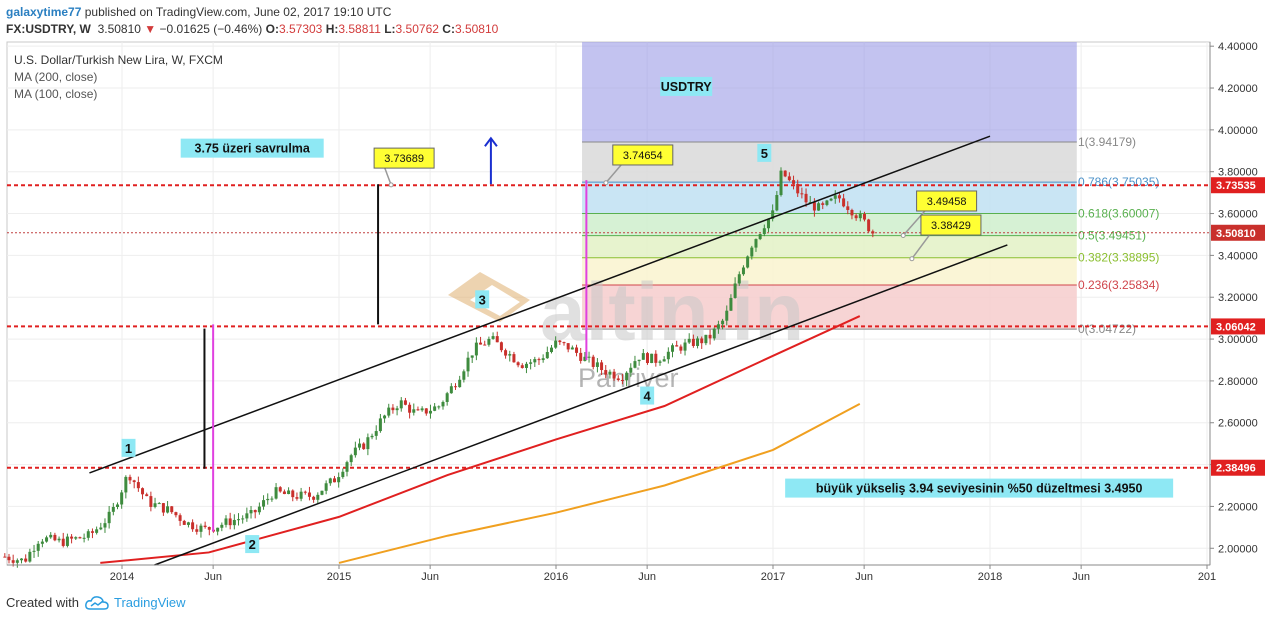 This screenshot has width=1270, height=620. I want to click on symbol-label: FX:USDTRY, W, so click(48, 29).